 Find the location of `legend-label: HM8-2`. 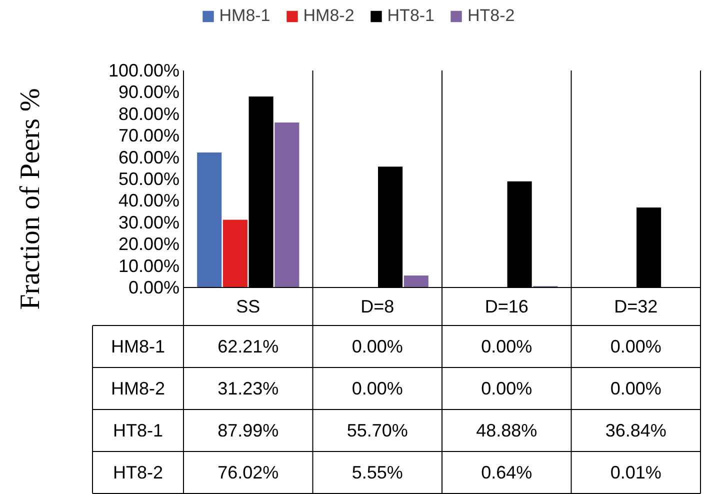

legend-label: HM8-2 is located at coordinates (328, 16).